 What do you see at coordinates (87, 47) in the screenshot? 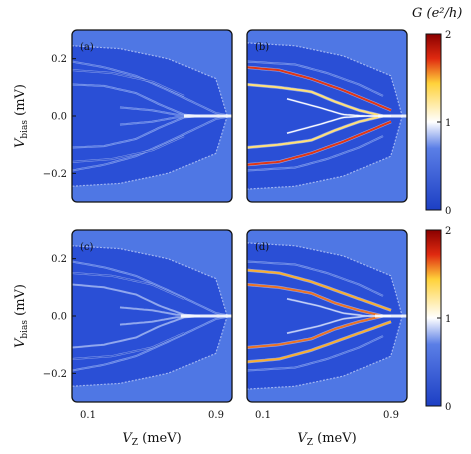
I see `panel-label: (a)` at bounding box center [87, 47].